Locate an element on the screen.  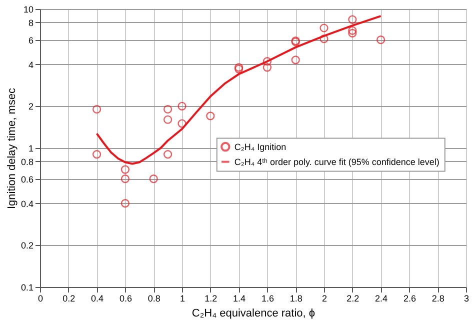
x-tick-label: 2.4 is located at coordinates (381, 299).